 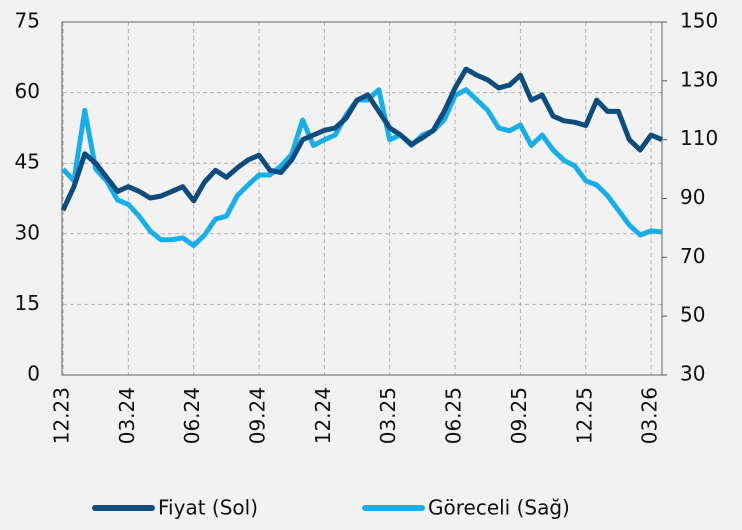 What do you see at coordinates (692, 256) in the screenshot?
I see `y2-tick-label: 70` at bounding box center [692, 256].